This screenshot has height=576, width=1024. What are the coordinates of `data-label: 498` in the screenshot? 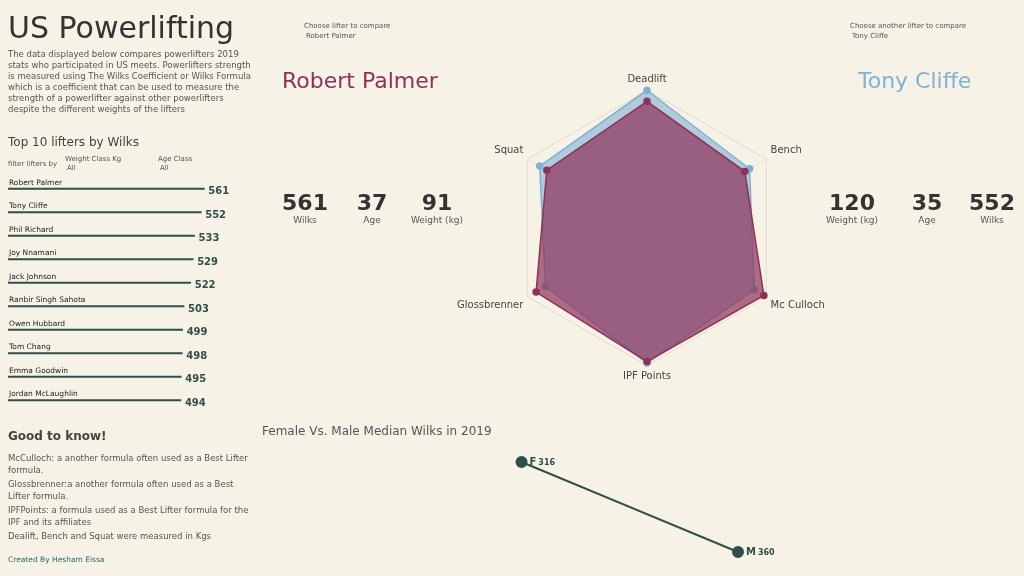 It's located at (197, 355).